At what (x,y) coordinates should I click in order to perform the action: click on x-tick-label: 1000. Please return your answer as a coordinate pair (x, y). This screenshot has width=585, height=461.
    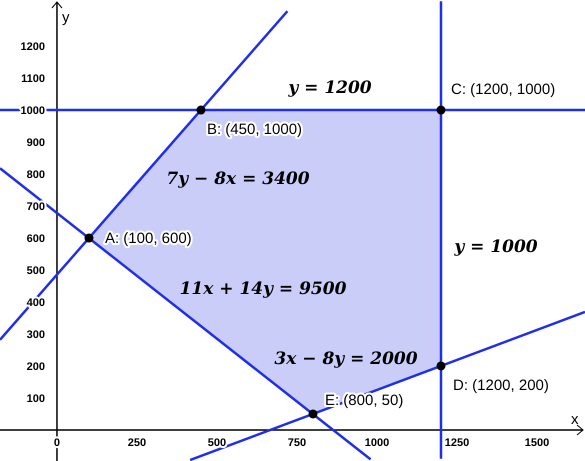
    Looking at the image, I should click on (377, 442).